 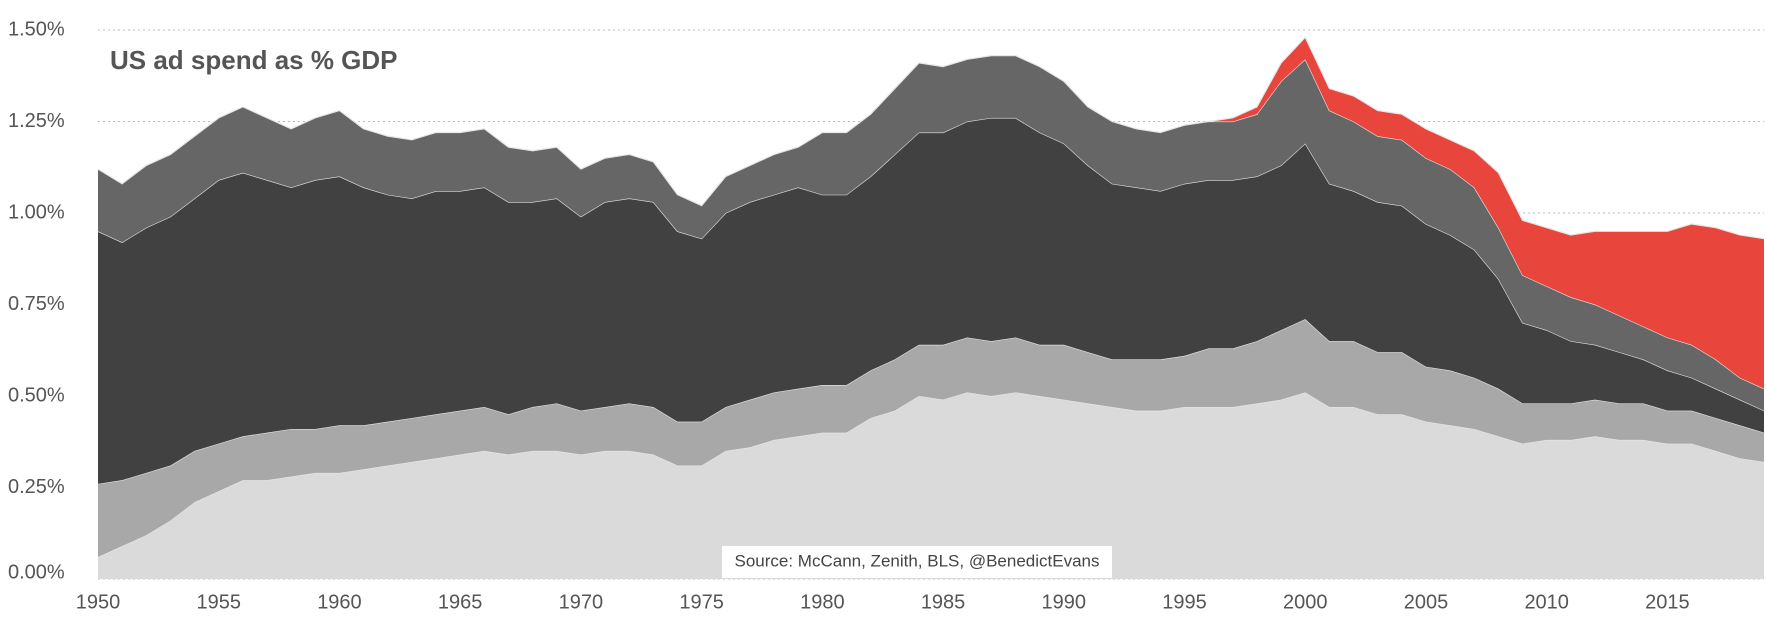 What do you see at coordinates (36, 304) in the screenshot?
I see `y-tick-label: 0.75%` at bounding box center [36, 304].